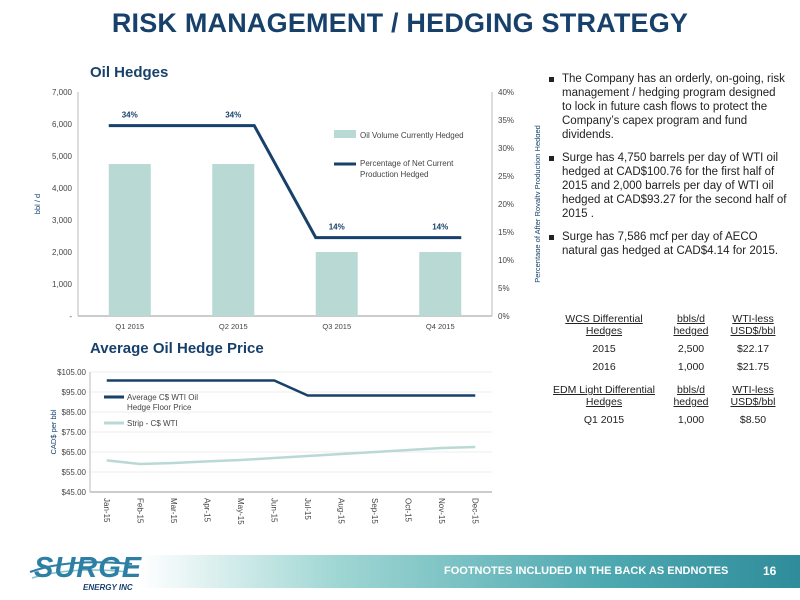  I want to click on y-axis-title: bbl / d, so click(37, 204).